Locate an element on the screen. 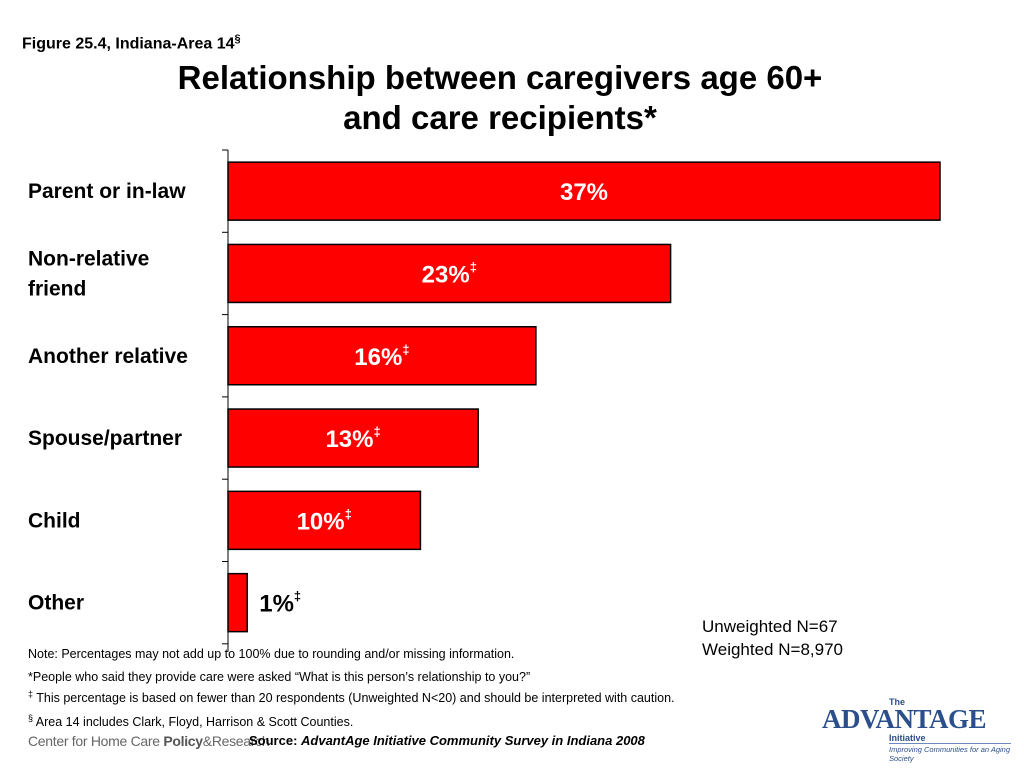 Image resolution: width=1024 pixels, height=768 pixels. advantage-logo-rule is located at coordinates (950, 743).